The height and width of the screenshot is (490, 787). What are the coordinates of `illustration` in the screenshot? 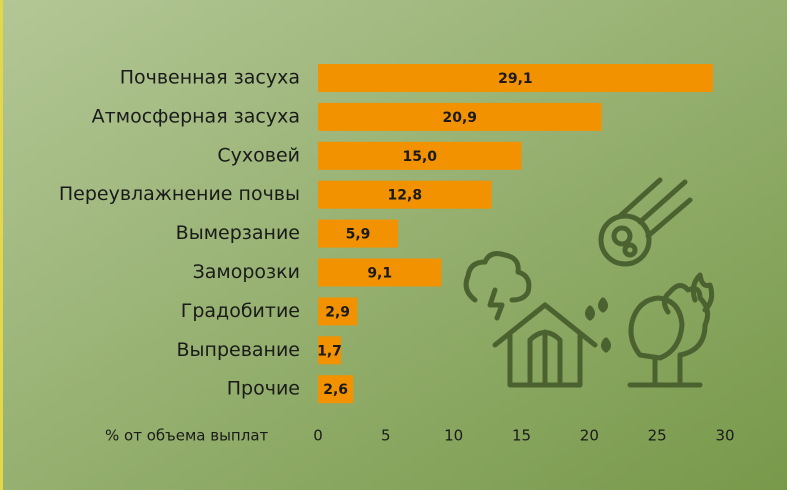 It's located at (589, 282).